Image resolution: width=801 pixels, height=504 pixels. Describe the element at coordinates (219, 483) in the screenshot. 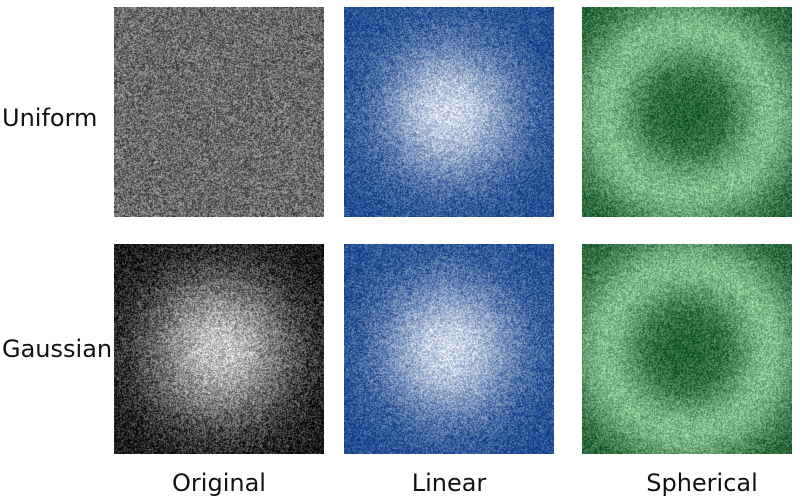

I see `column-label-original: Original` at that location.